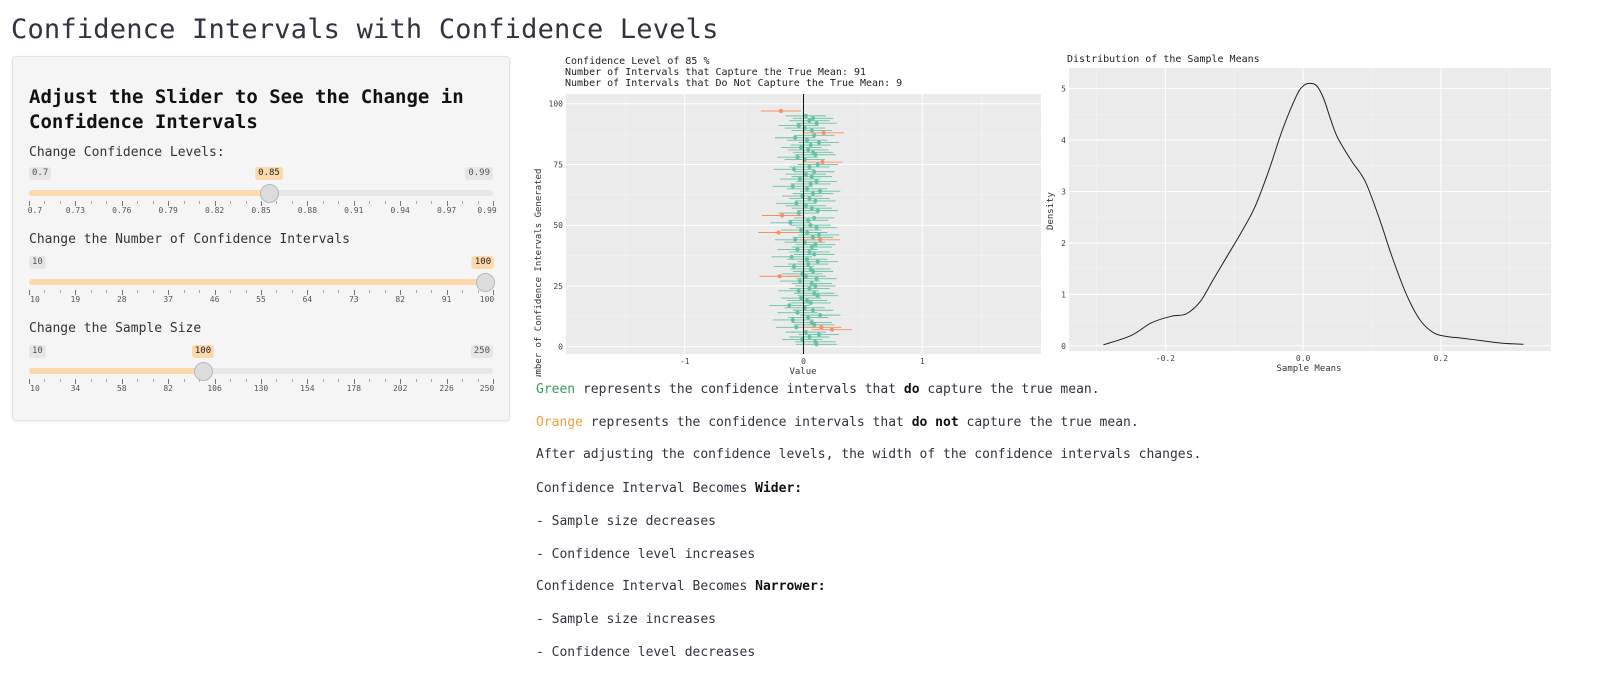 This screenshot has height=690, width=1599. I want to click on y-tick-label: 3, so click(1063, 191).